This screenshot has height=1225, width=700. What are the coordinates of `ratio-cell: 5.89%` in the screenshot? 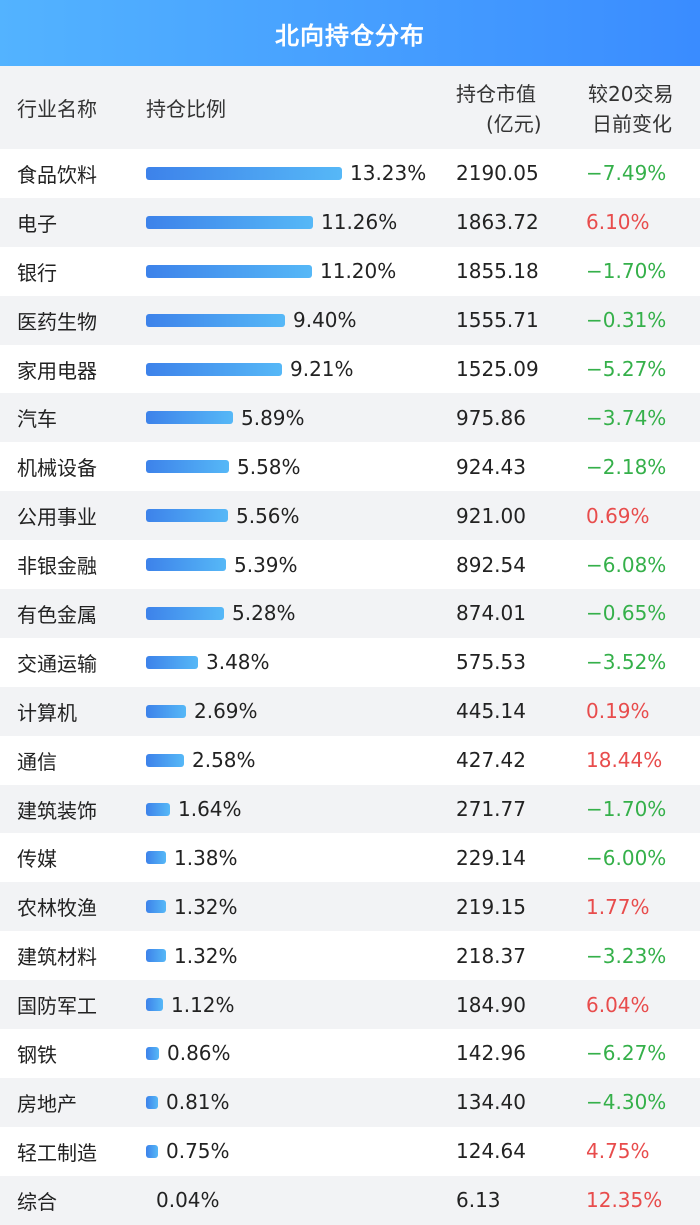 It's located at (225, 417).